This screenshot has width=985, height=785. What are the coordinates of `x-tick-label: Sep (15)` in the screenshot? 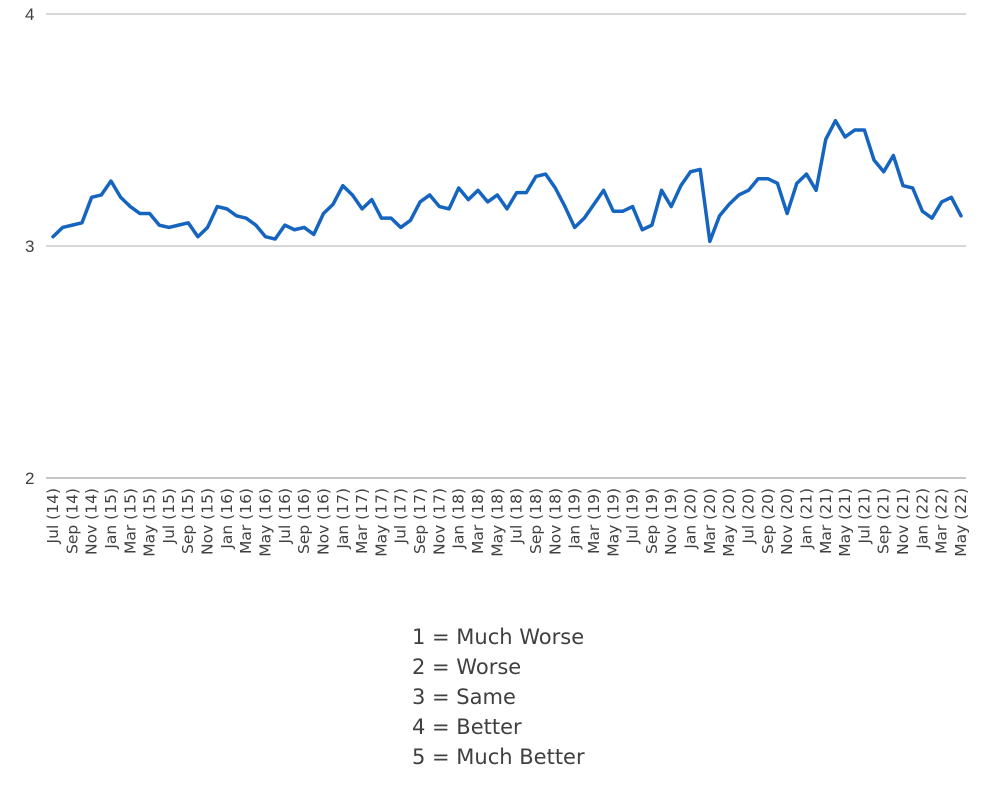 It's located at (188, 521).